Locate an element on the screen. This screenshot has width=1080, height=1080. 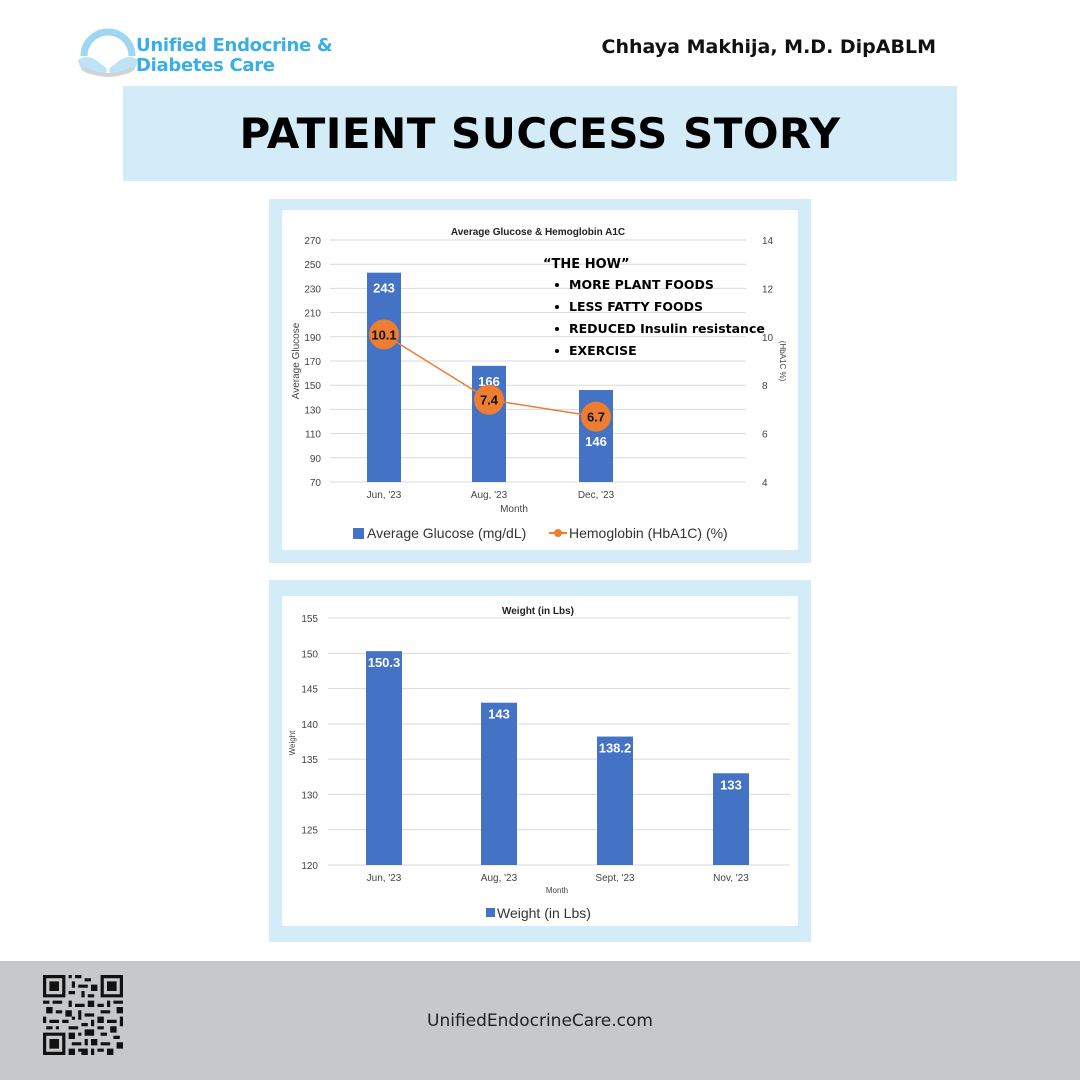
chart1-y2-tick-label: 4 is located at coordinates (765, 483).